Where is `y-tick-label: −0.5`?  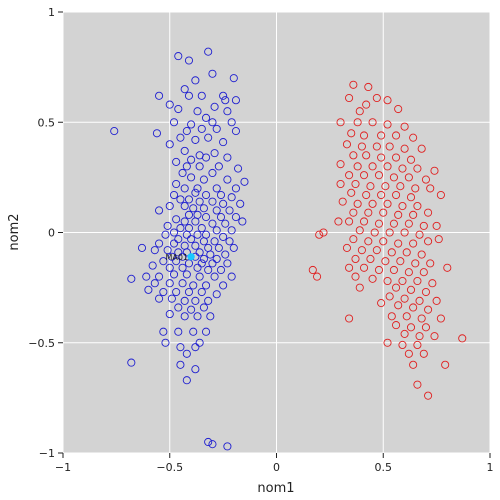 y-tick-label: −0.5 is located at coordinates (41, 343).